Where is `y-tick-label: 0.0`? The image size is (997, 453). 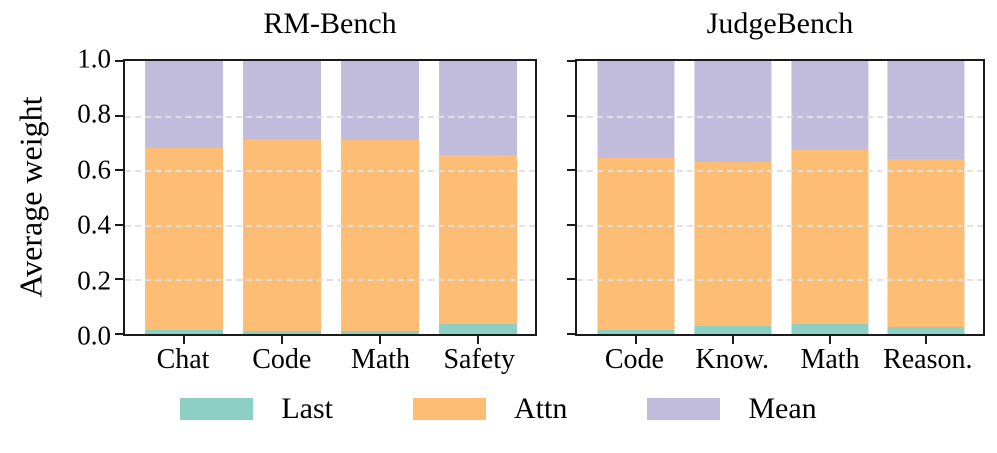 y-tick-label: 0.0 is located at coordinates (94, 335).